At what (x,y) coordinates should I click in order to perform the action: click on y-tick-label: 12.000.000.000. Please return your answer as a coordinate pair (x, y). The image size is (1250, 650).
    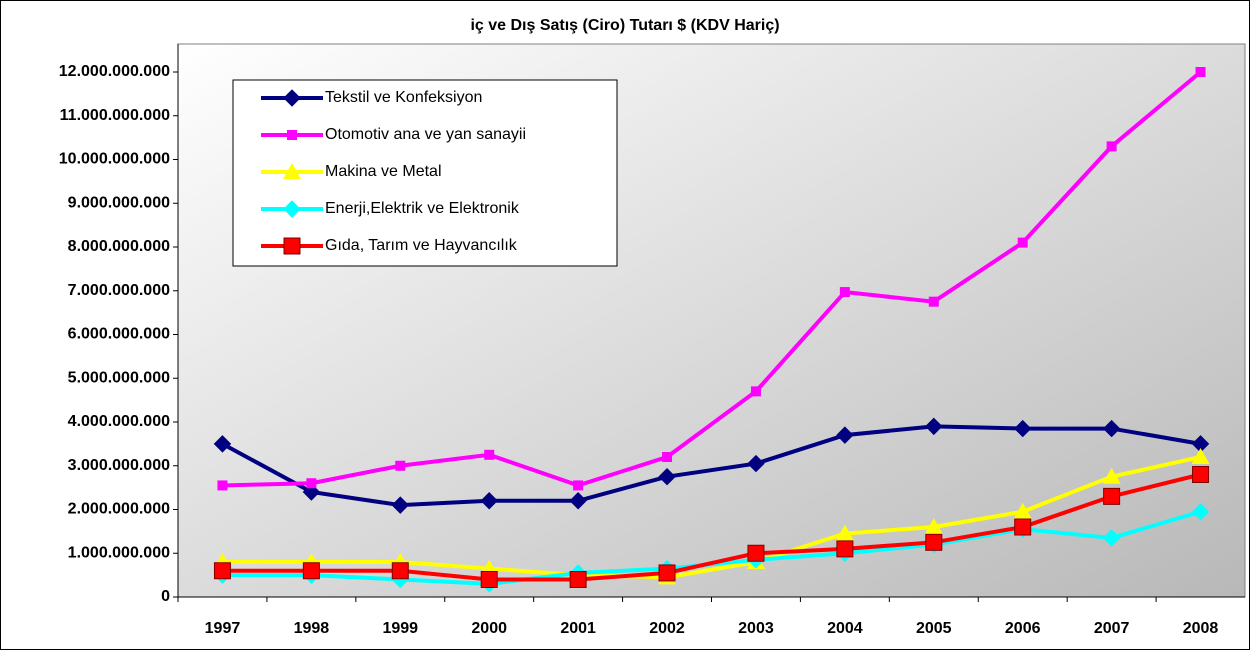
    Looking at the image, I should click on (114, 71).